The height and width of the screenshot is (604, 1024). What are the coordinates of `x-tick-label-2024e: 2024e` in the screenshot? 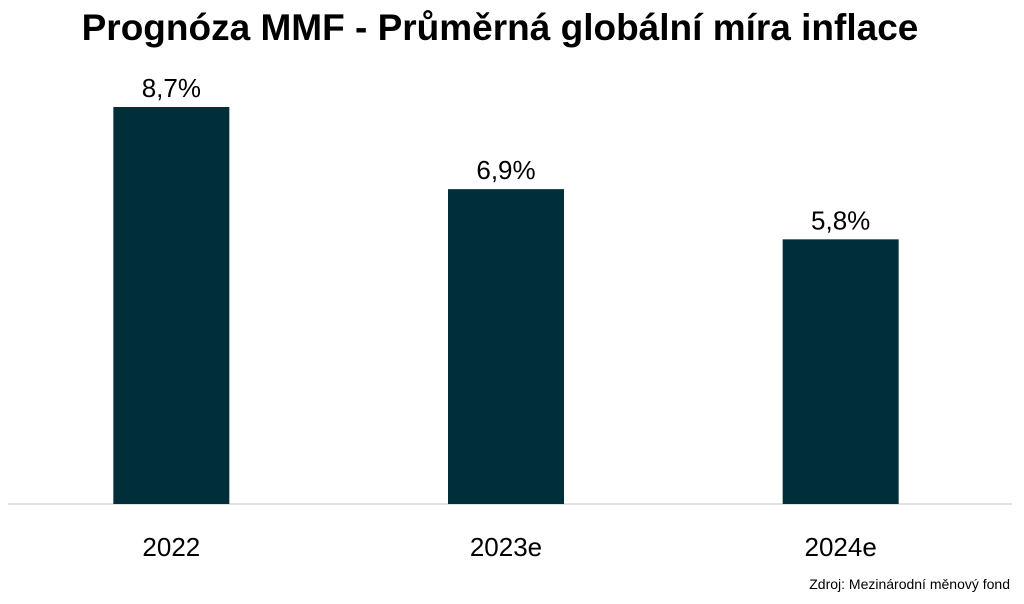 It's located at (841, 547).